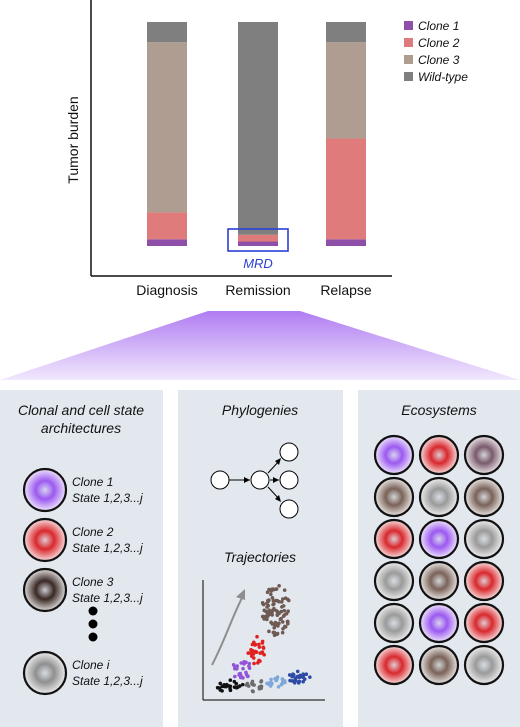  What do you see at coordinates (92, 482) in the screenshot?
I see `clone-name: Clone 1` at bounding box center [92, 482].